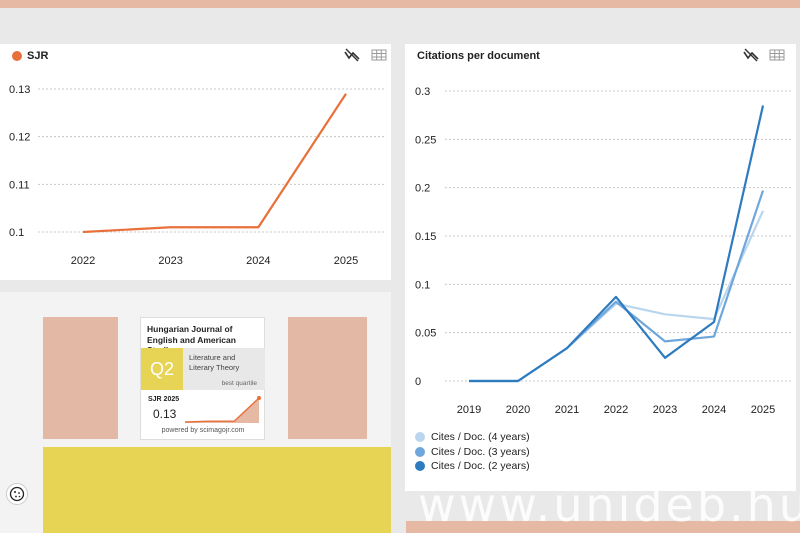  I want to click on sjr-title-text: SJR, so click(38, 56).